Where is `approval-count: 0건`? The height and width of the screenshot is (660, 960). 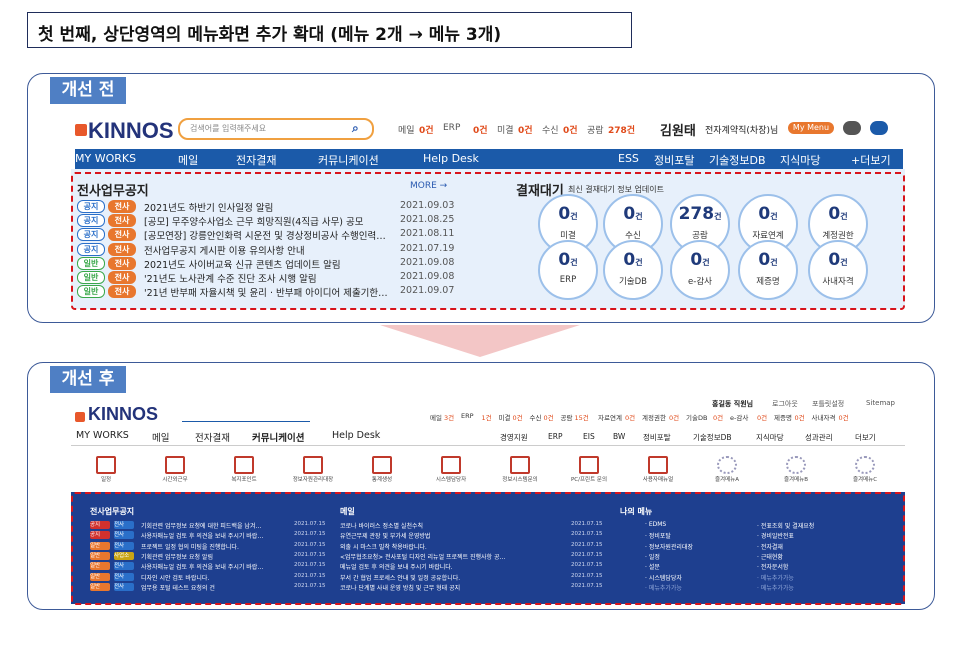 approval-count: 0건 is located at coordinates (838, 214).